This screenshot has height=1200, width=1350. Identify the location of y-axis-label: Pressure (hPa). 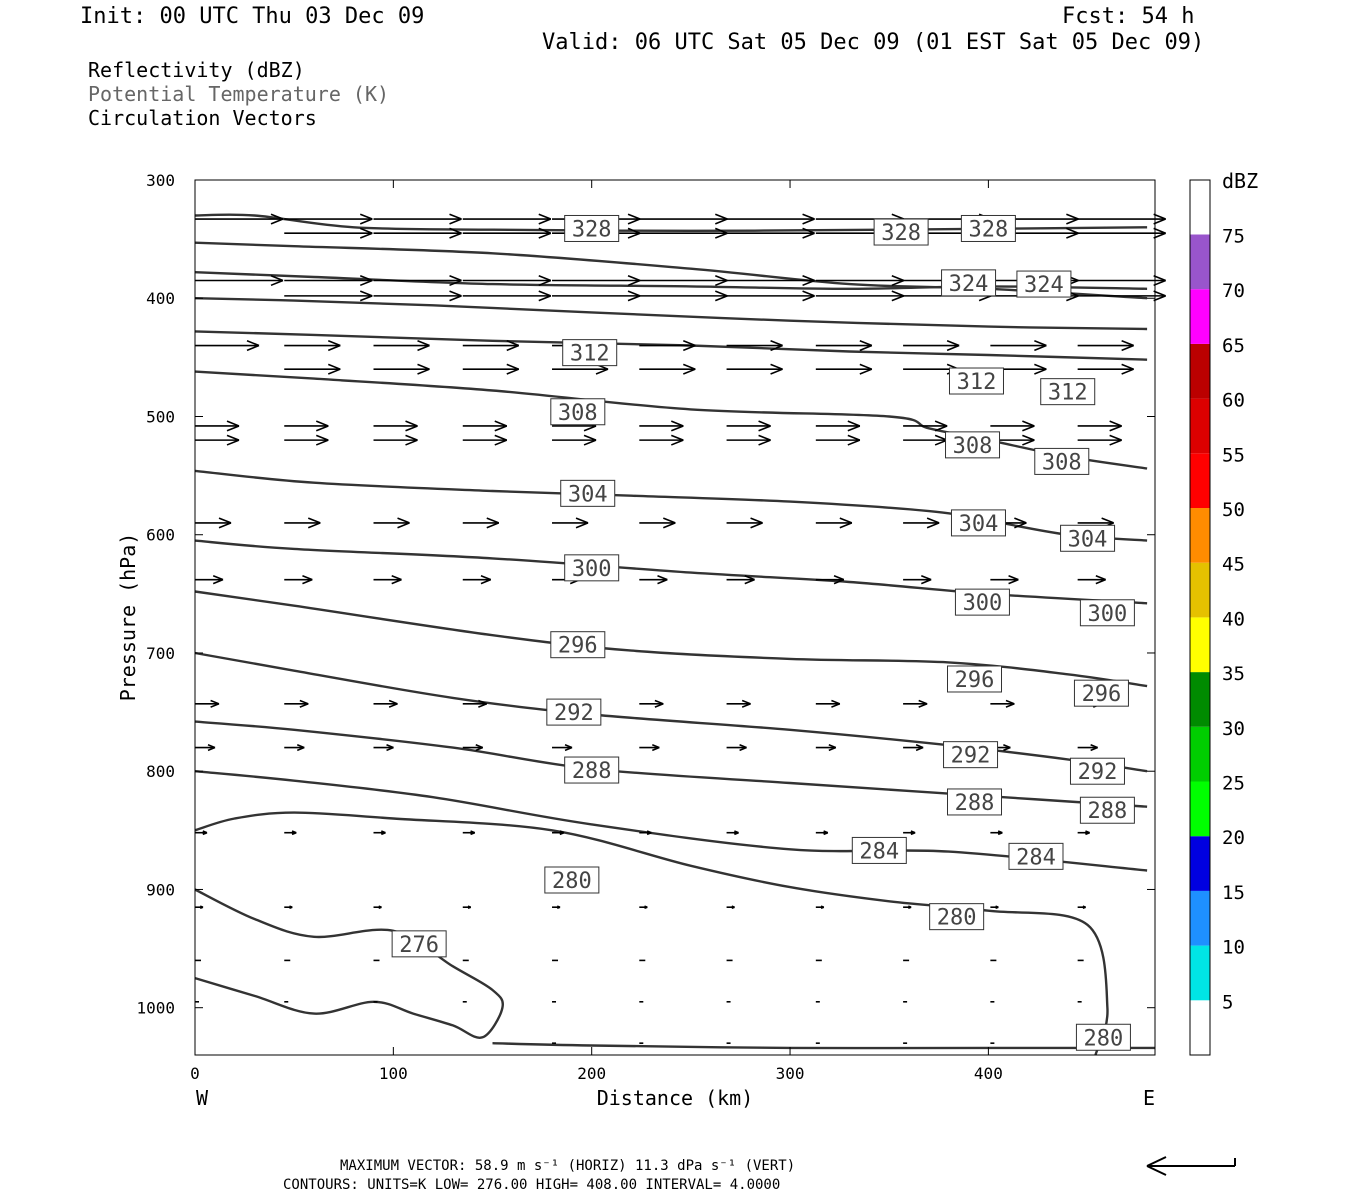
(128, 617).